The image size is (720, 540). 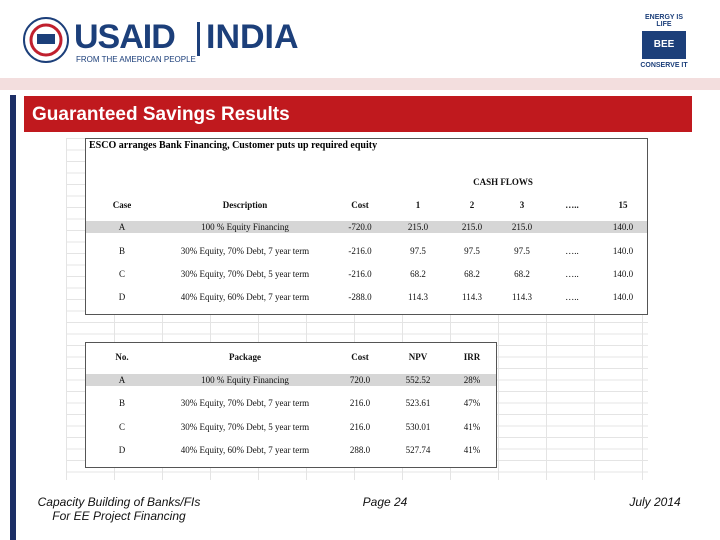 What do you see at coordinates (472, 380) in the screenshot?
I see `table-cell: 28%` at bounding box center [472, 380].